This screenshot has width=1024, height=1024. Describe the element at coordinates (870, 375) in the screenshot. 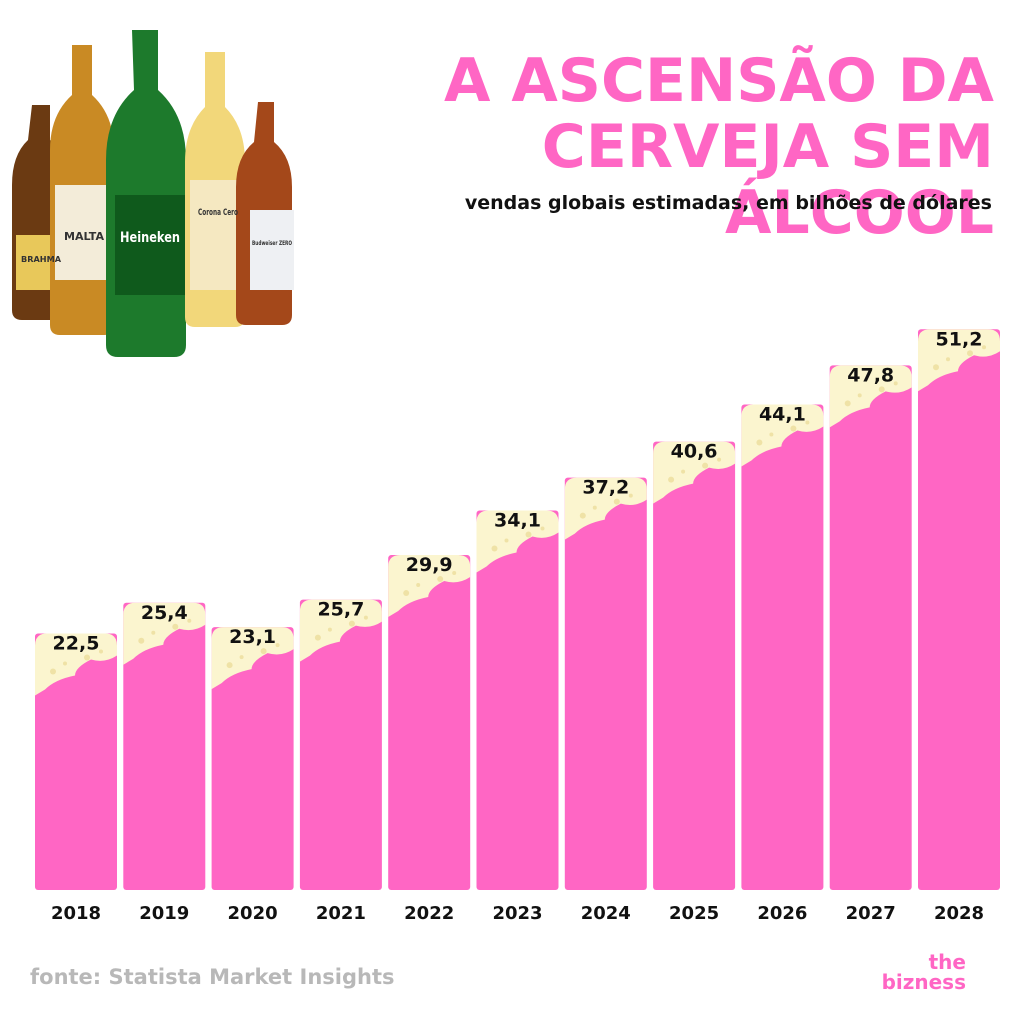

I see `value-label: 47,8` at that location.